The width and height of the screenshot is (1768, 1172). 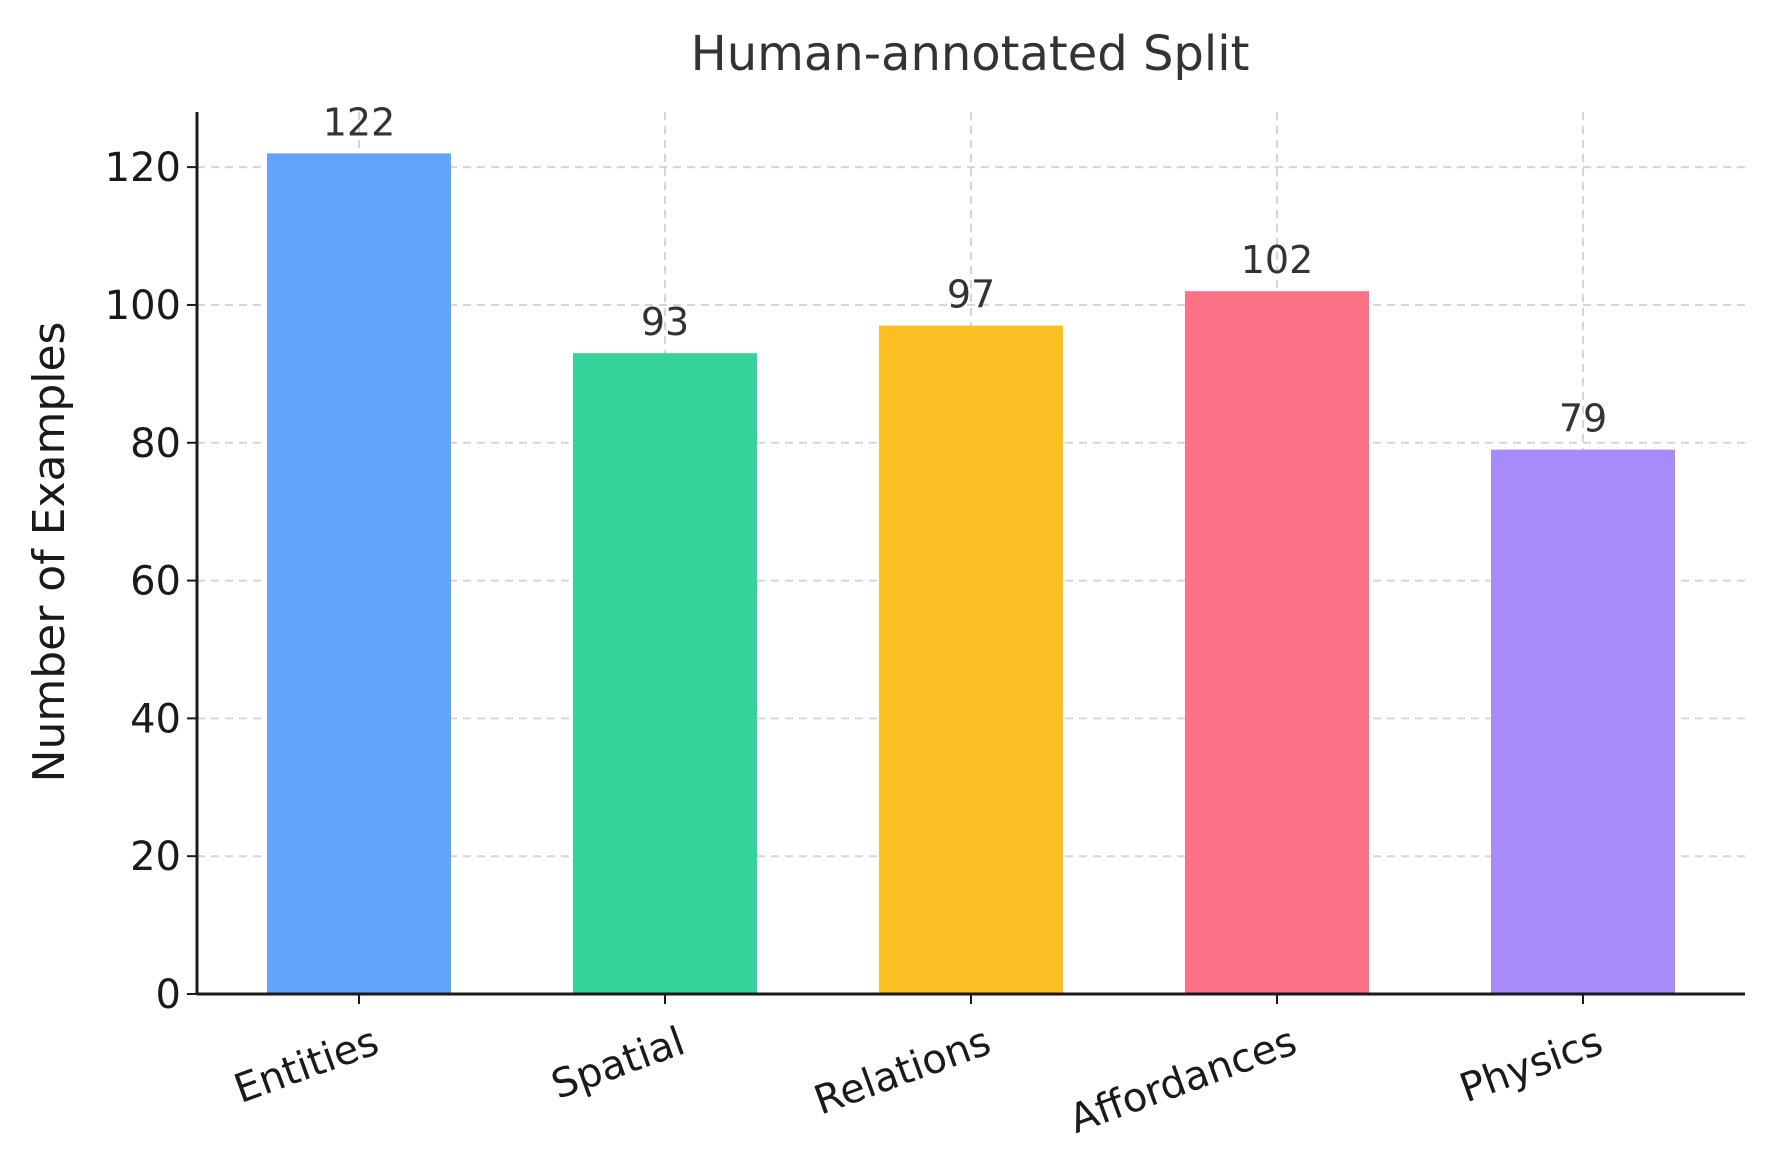 I want to click on y-axis-label: Number of Examples, so click(x=49, y=552).